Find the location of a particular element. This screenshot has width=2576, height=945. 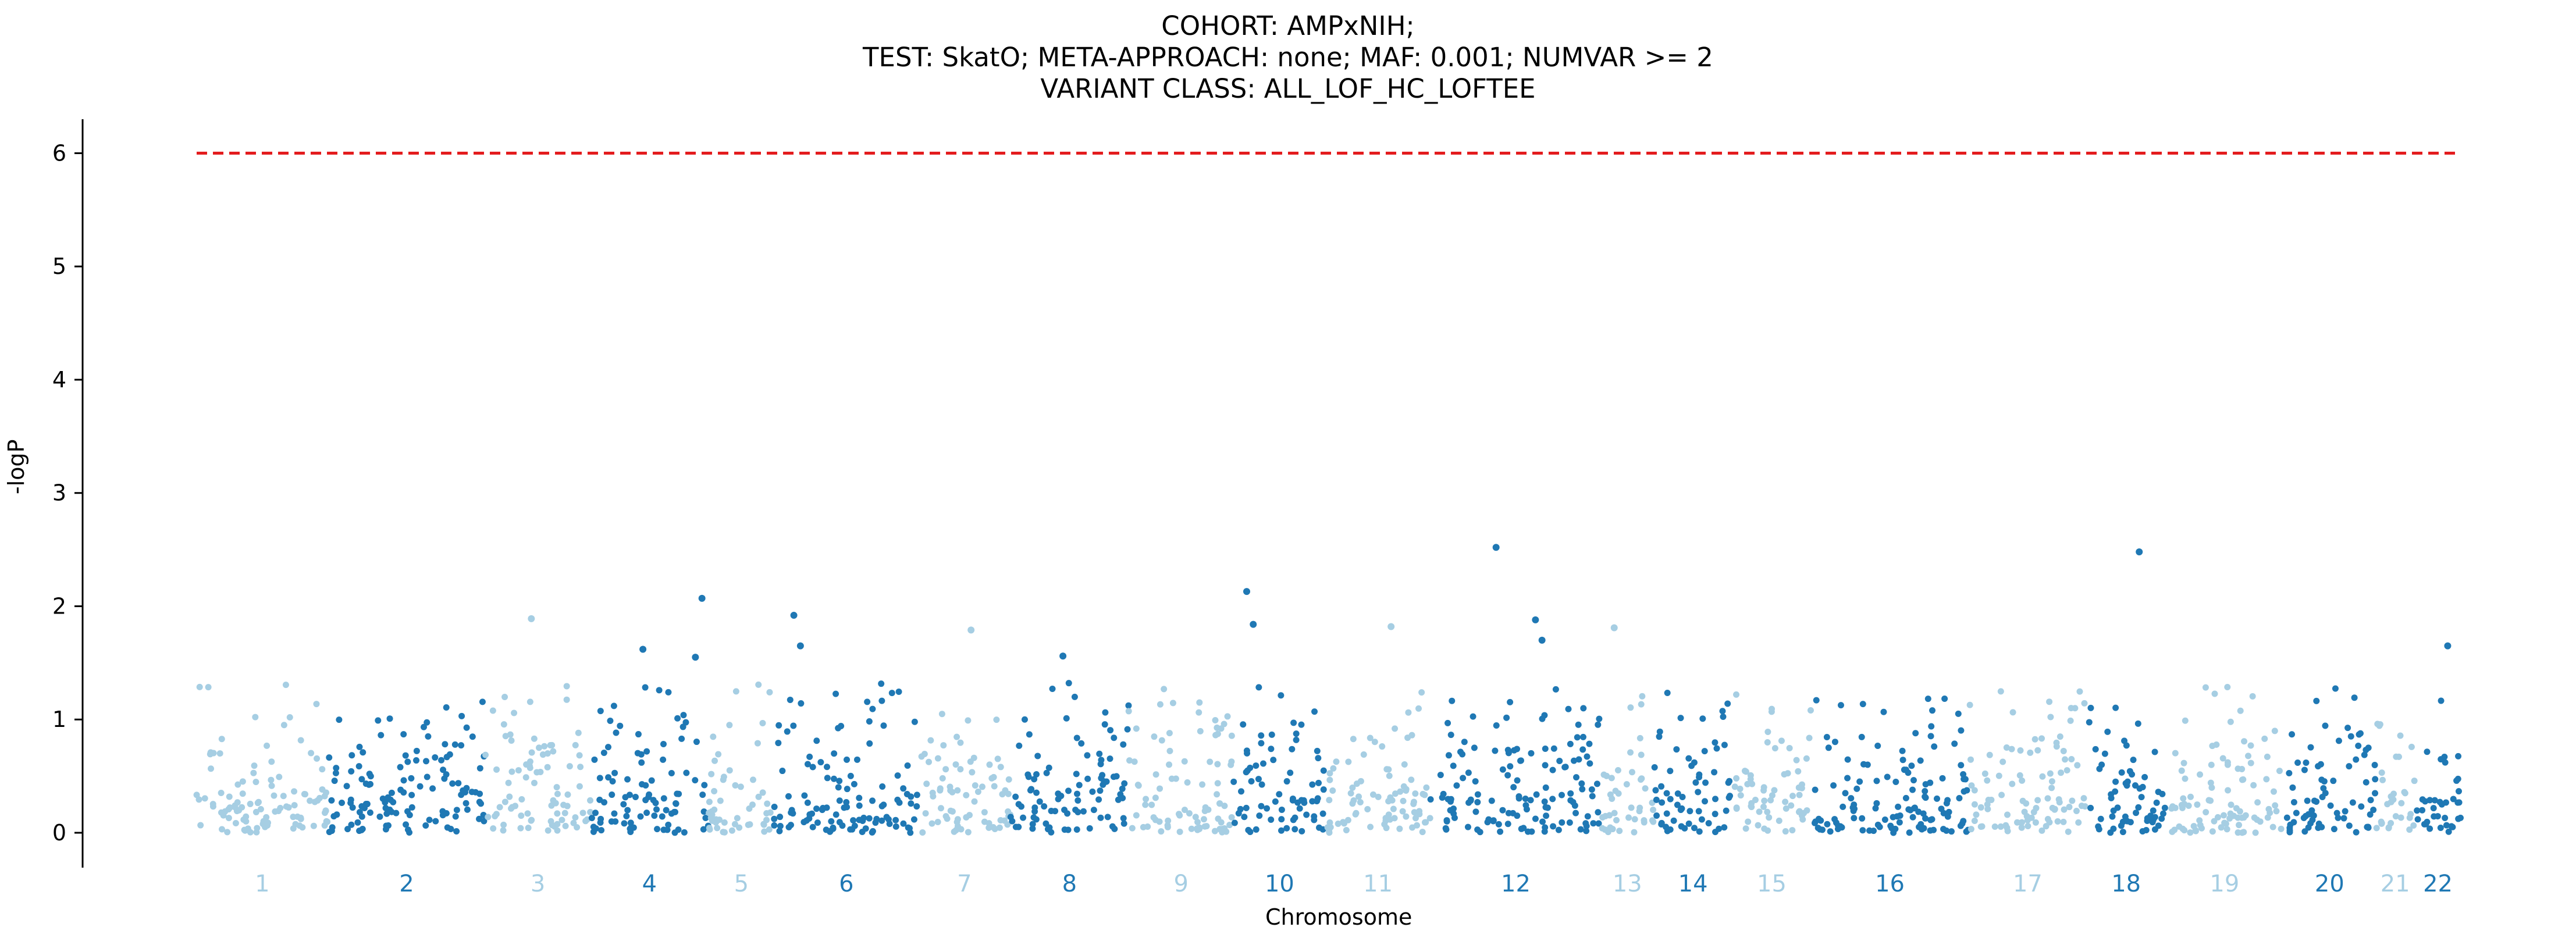

chromosome-label-7: 7 is located at coordinates (964, 884).